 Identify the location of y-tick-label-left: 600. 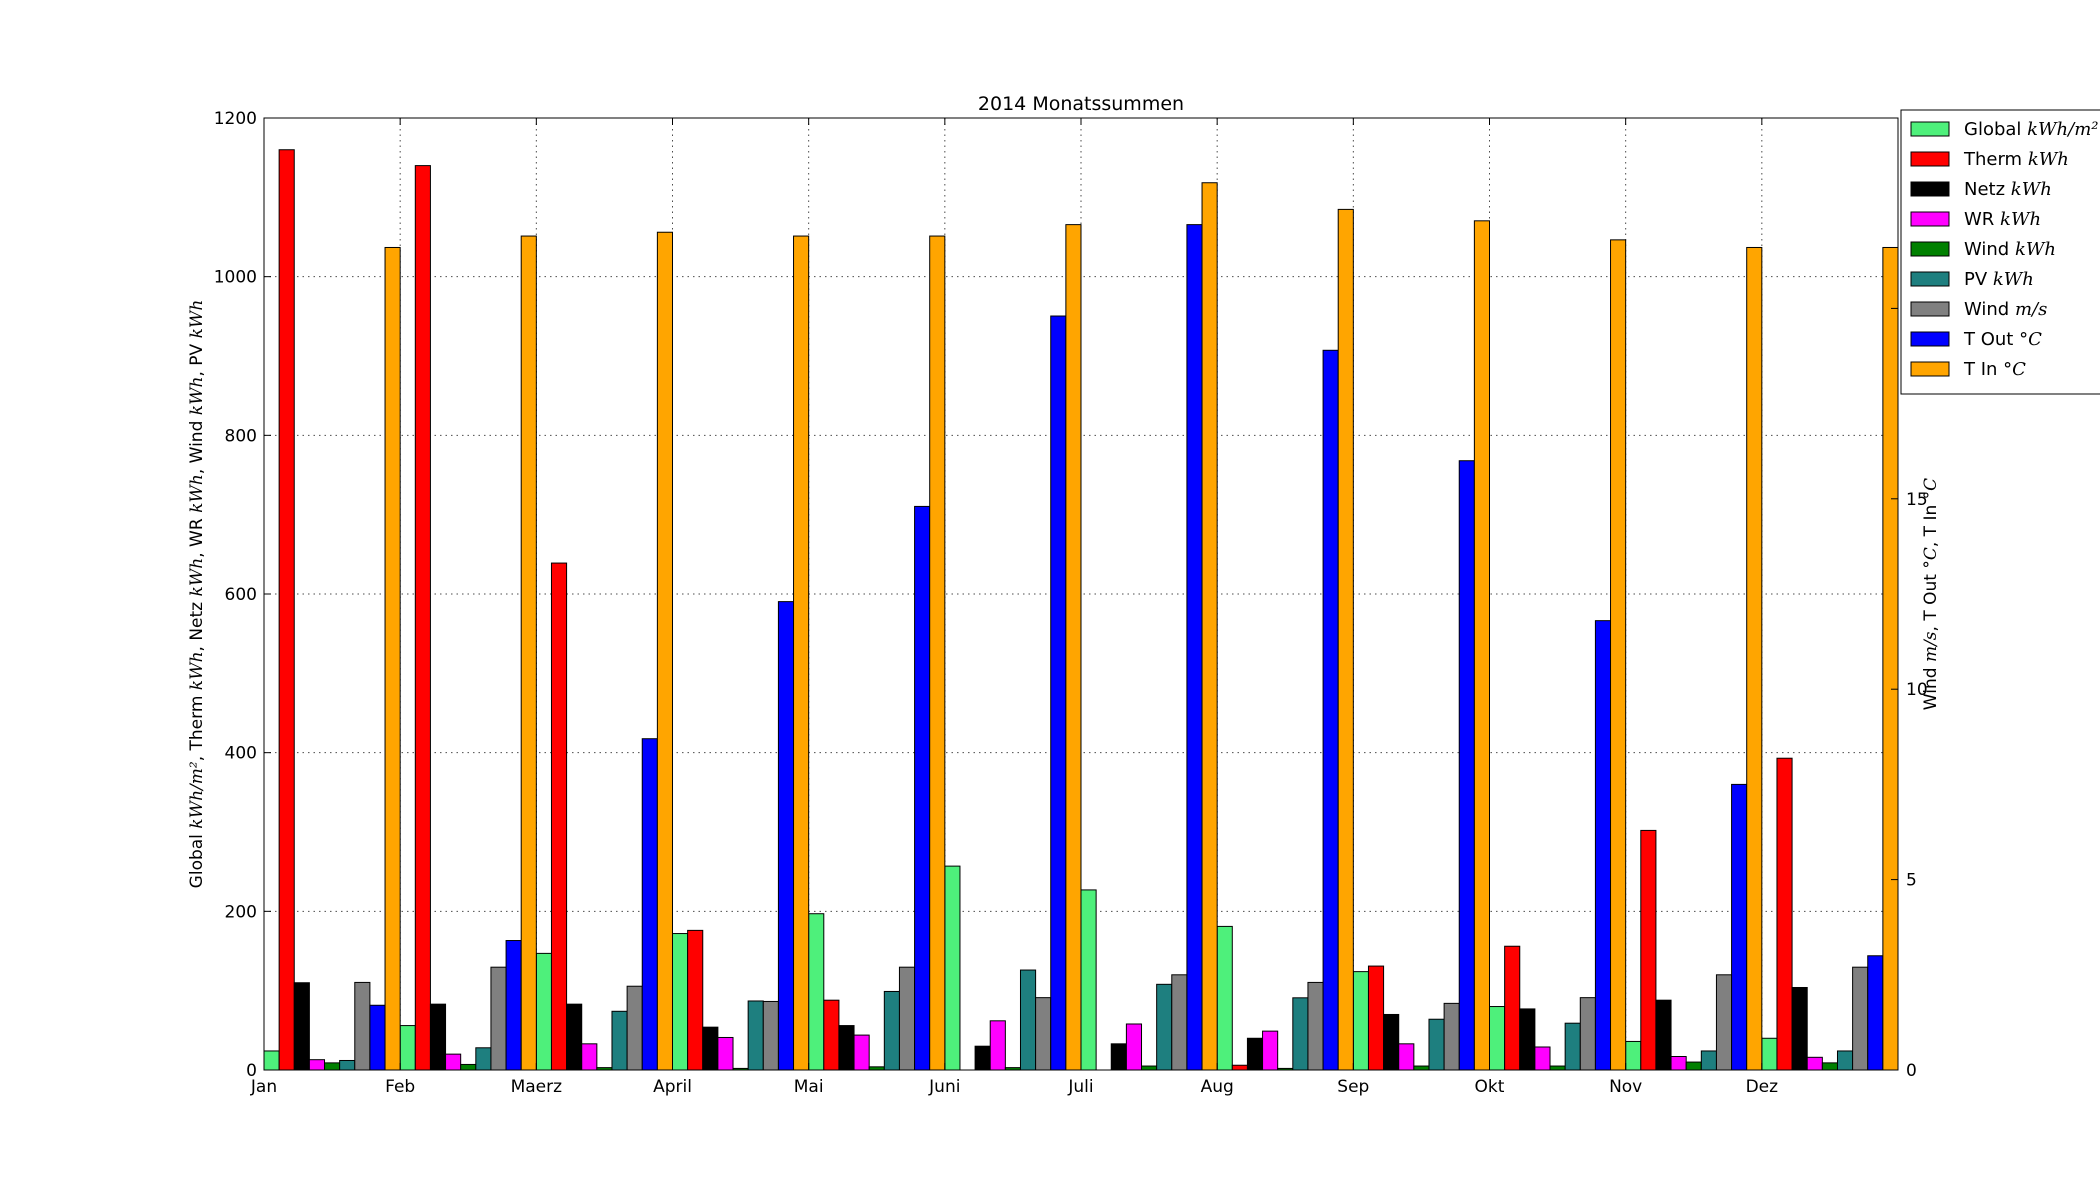
(241, 595).